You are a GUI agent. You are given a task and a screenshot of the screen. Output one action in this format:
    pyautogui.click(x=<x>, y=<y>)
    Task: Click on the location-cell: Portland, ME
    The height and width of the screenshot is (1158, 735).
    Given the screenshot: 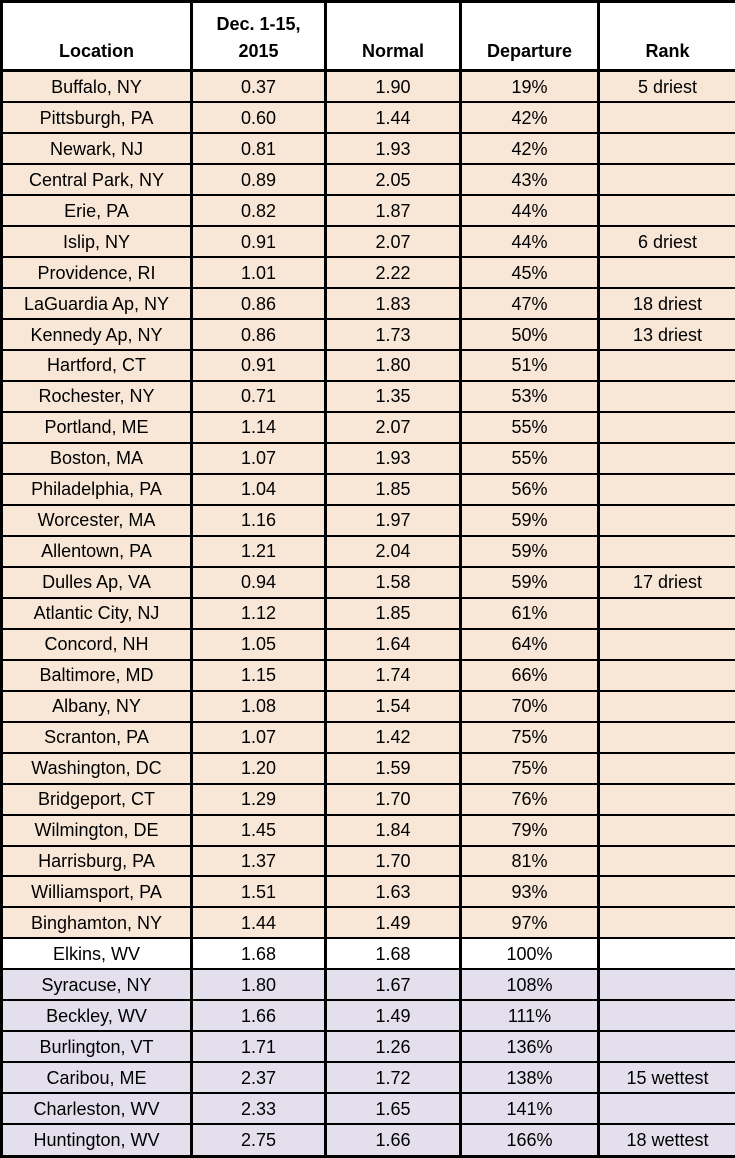 What is the action you would take?
    pyautogui.click(x=96, y=427)
    